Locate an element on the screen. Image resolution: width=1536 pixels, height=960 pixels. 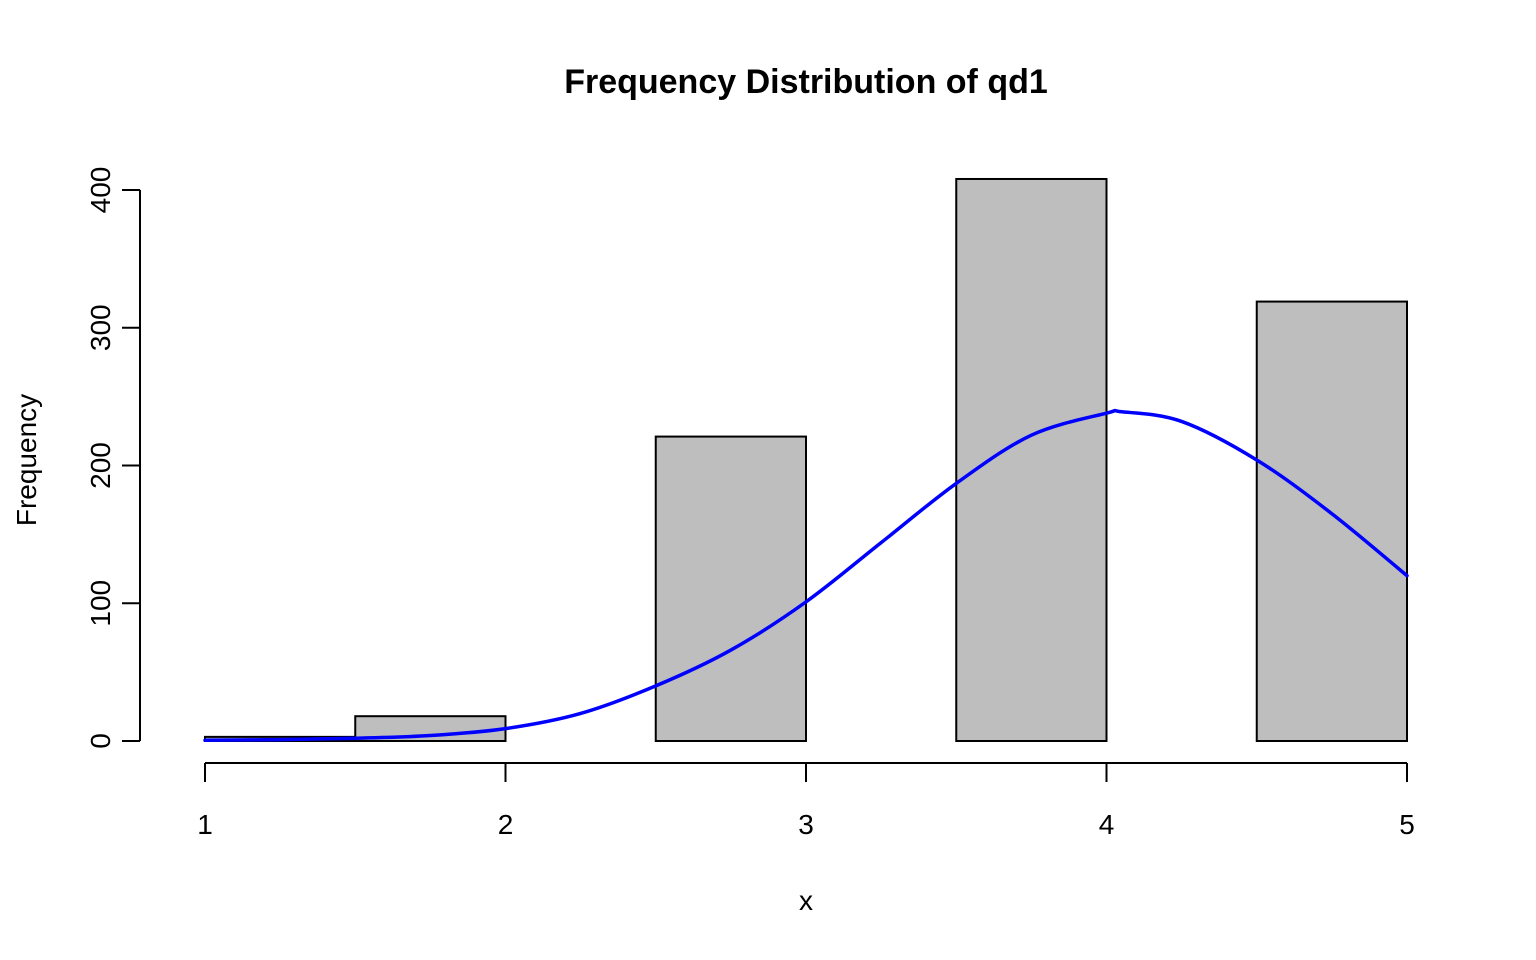
x-tick-label-0: 1 is located at coordinates (205, 824).